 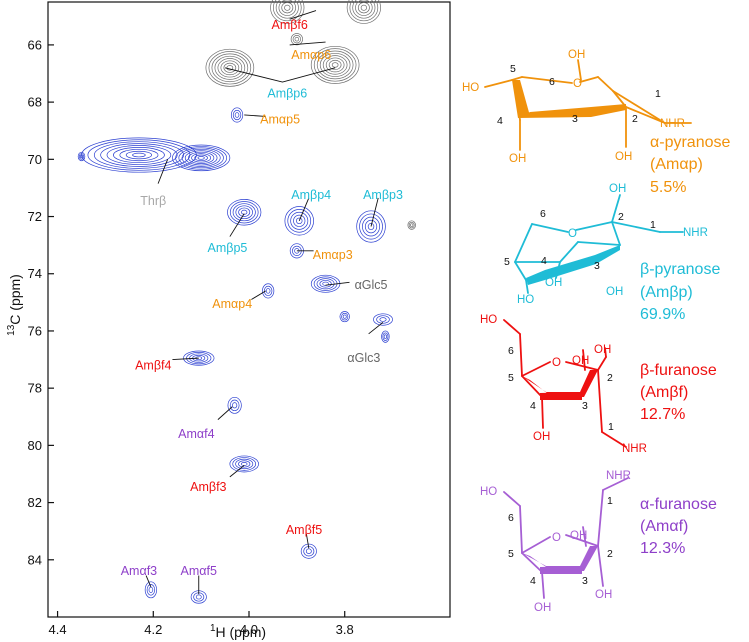 I want to click on y-tick-label-5: 76, so click(x=35, y=330).